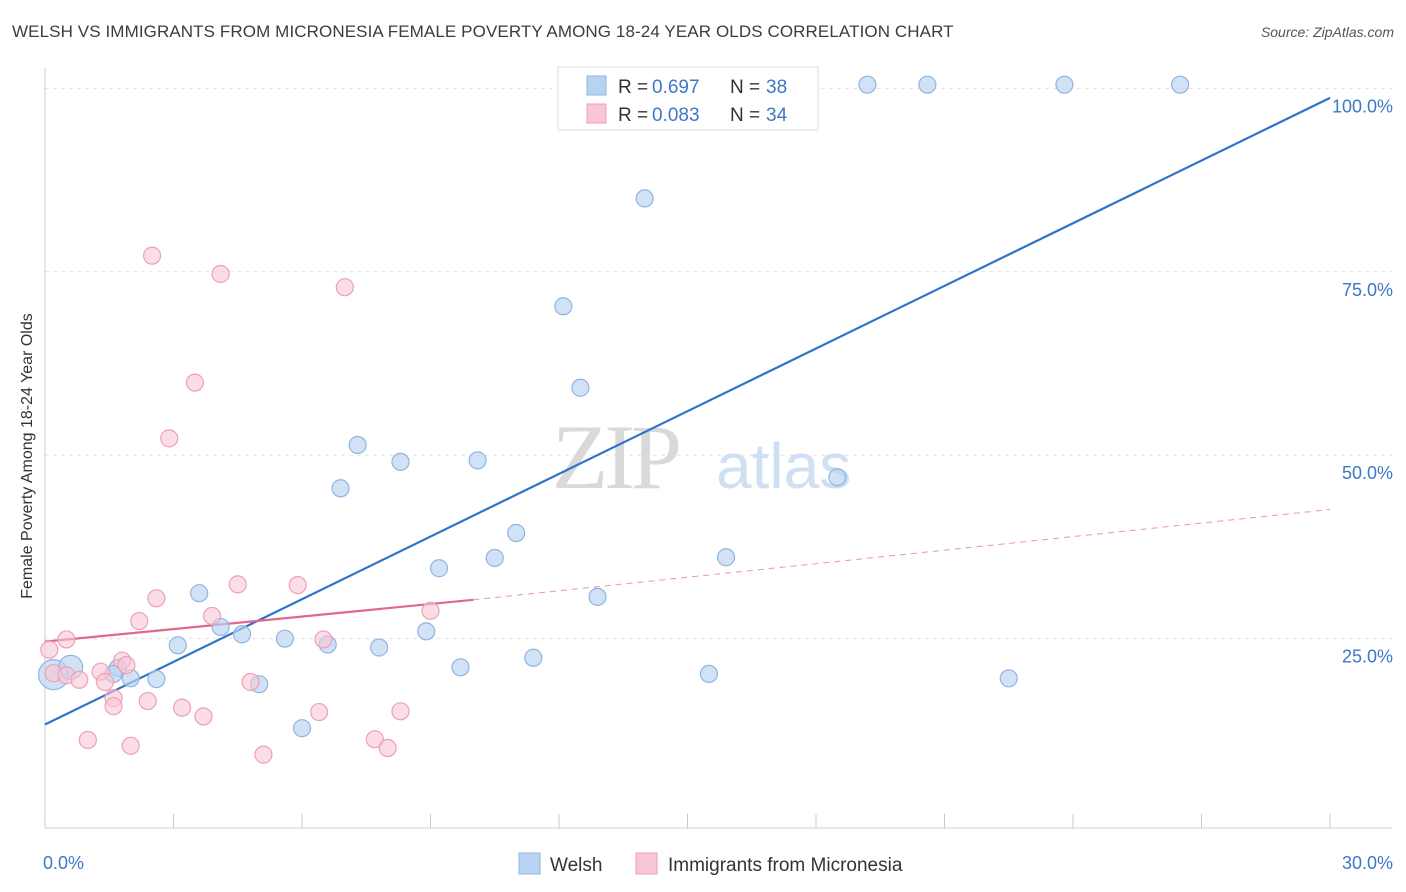 The height and width of the screenshot is (892, 1406). What do you see at coordinates (1367, 657) in the screenshot?
I see `y-tick-label: 25.0%` at bounding box center [1367, 657].